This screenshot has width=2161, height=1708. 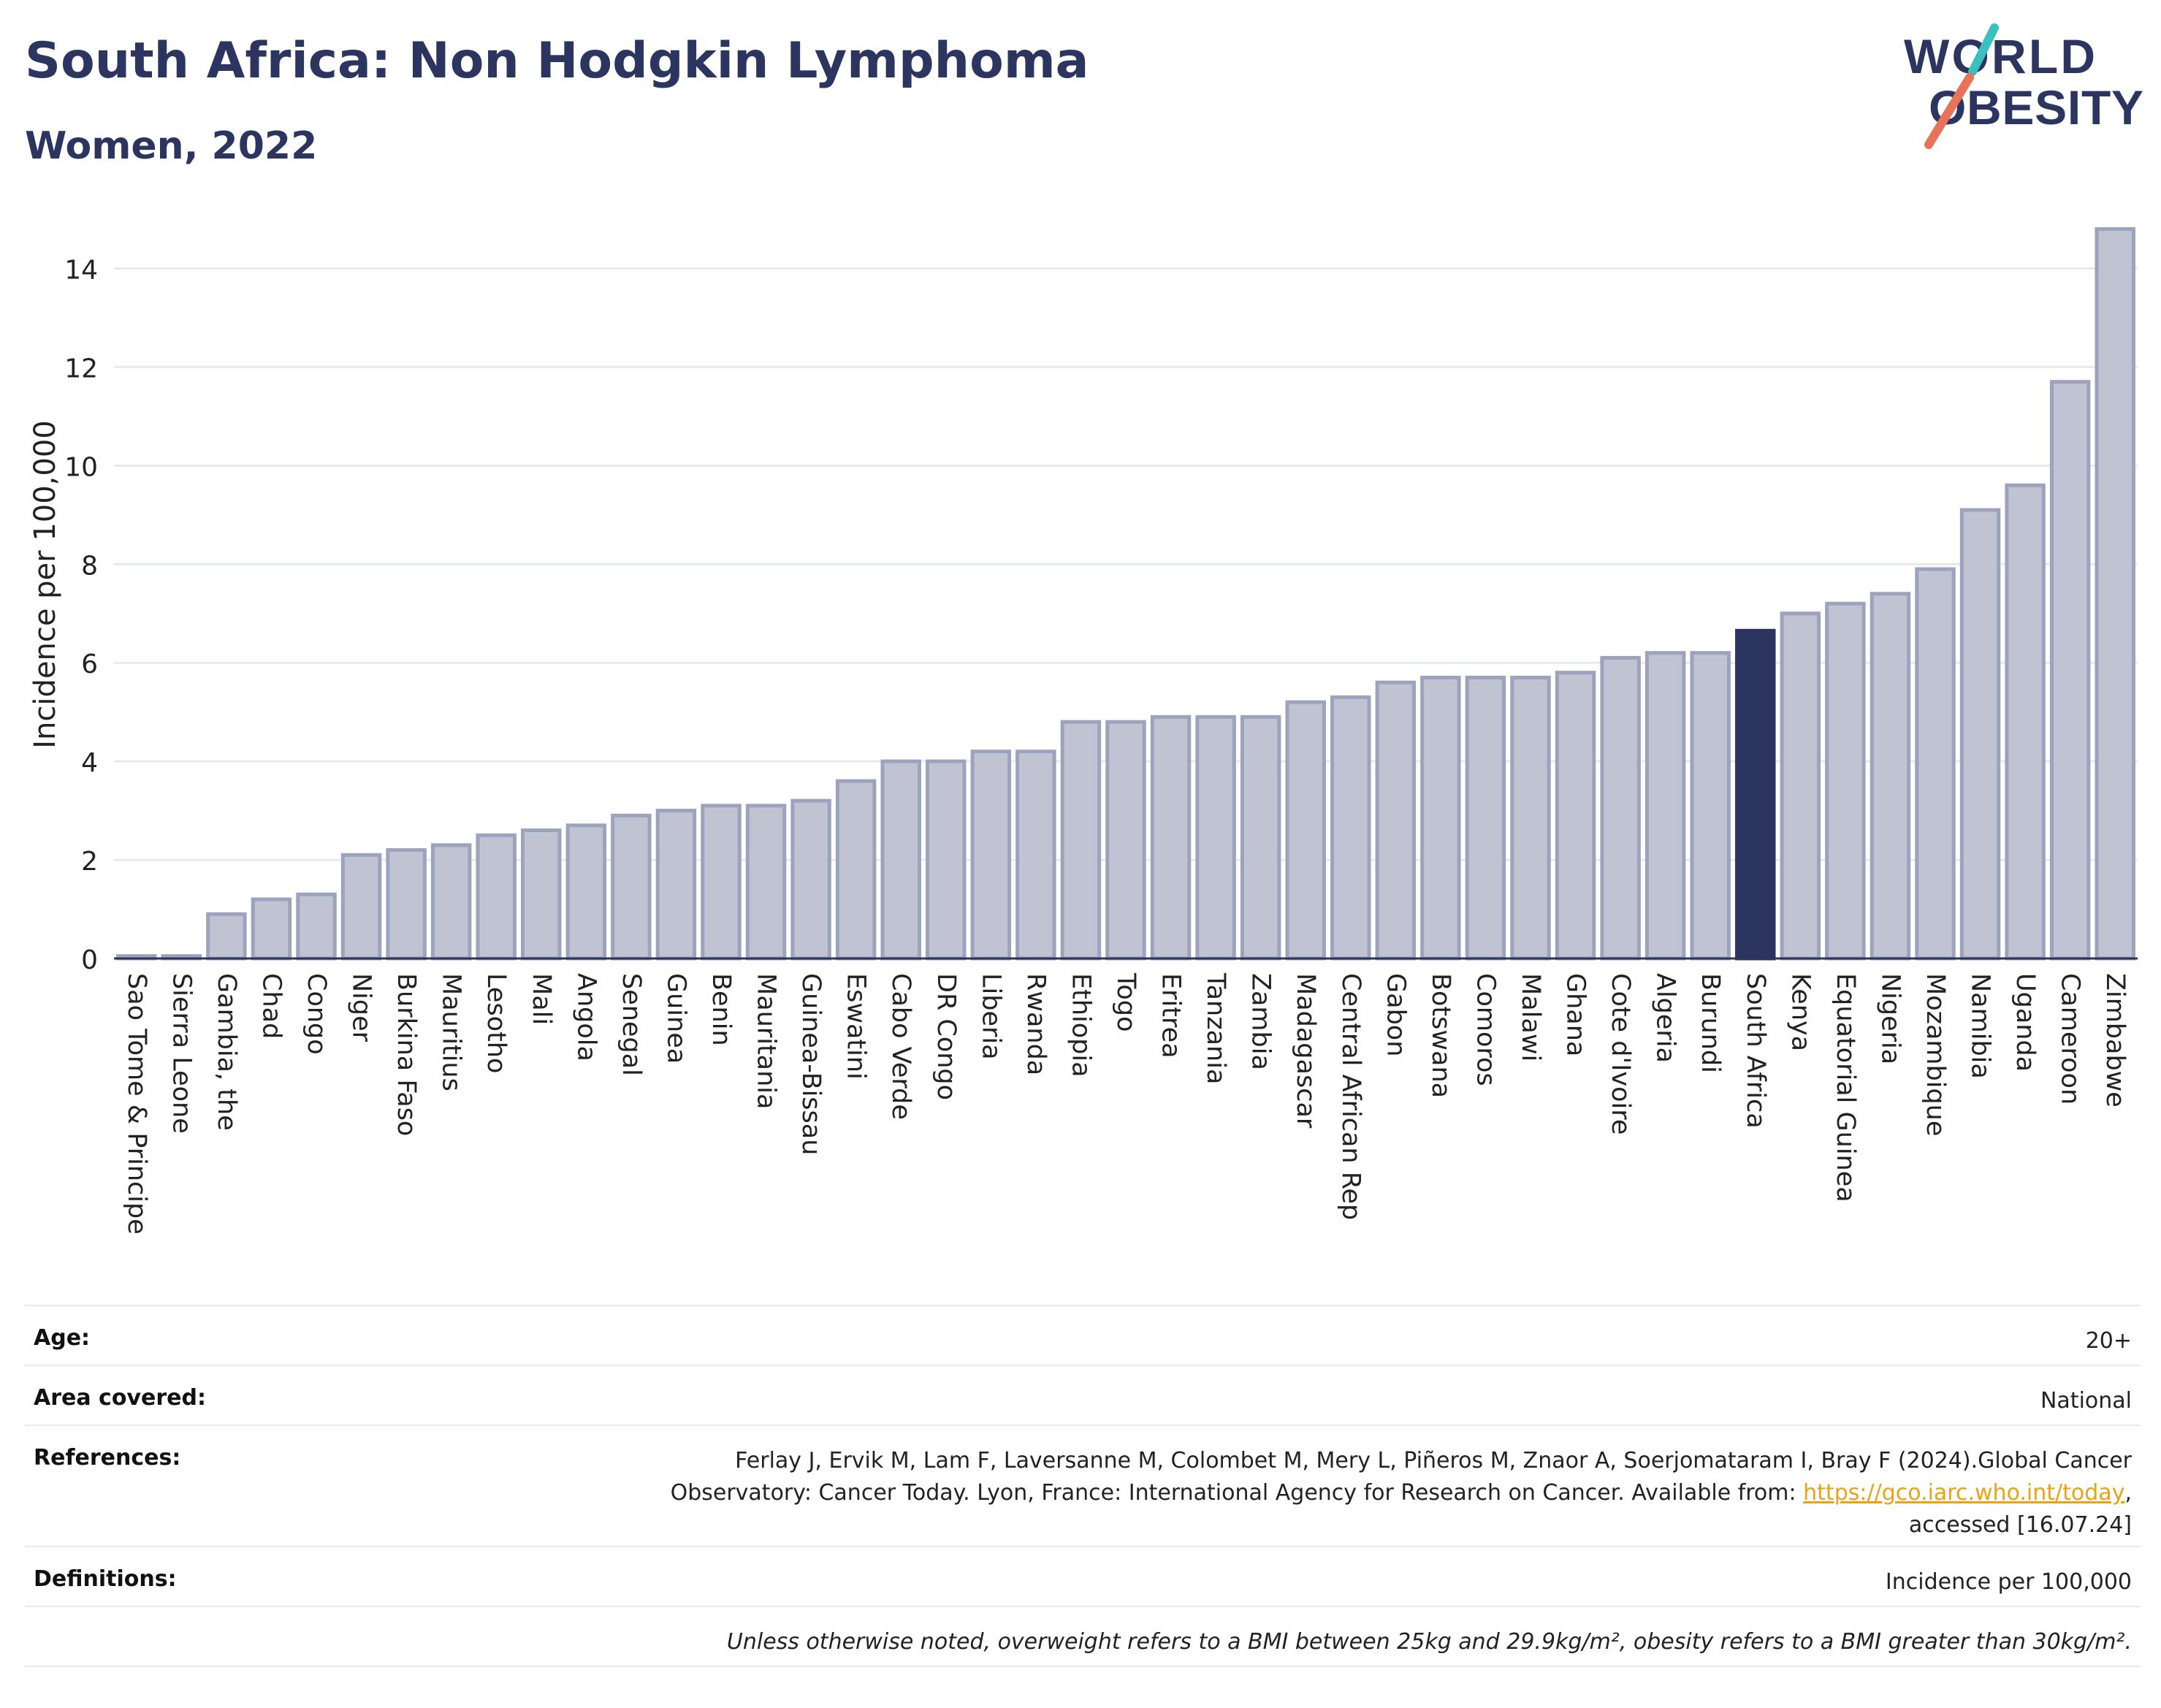 I want to click on references-link: https://gco.iarc.who.int/today, so click(x=1964, y=1493).